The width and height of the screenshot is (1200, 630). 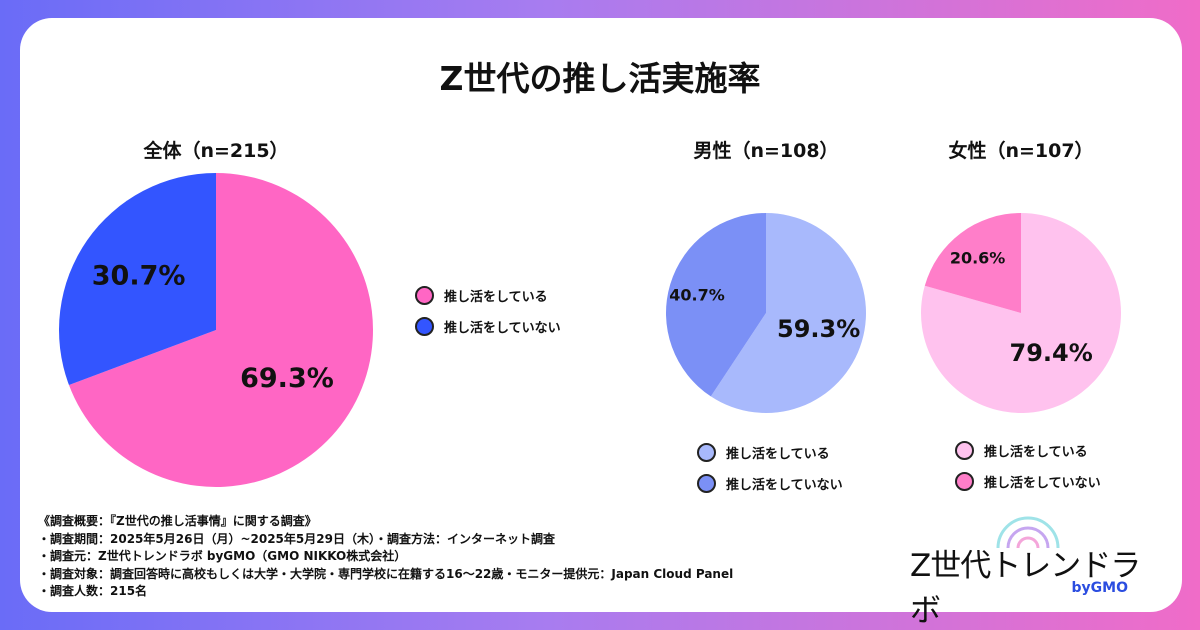 I want to click on chart-title-female: 女性（n=107）, so click(x=1021, y=151).